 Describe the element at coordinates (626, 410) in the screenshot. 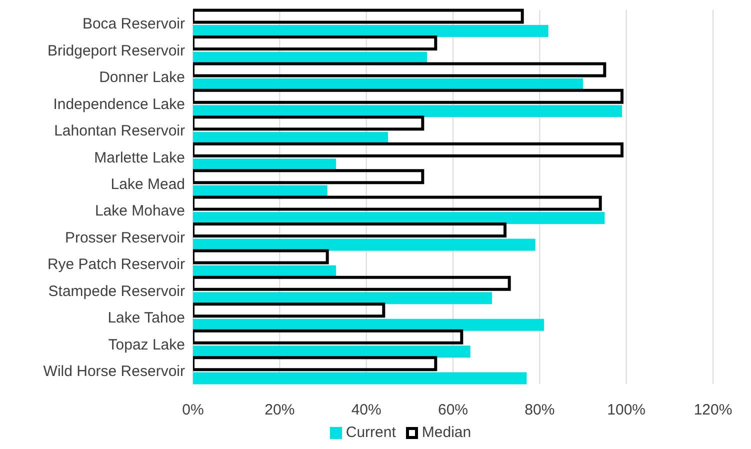

I see `x-tick-label: 100%` at that location.